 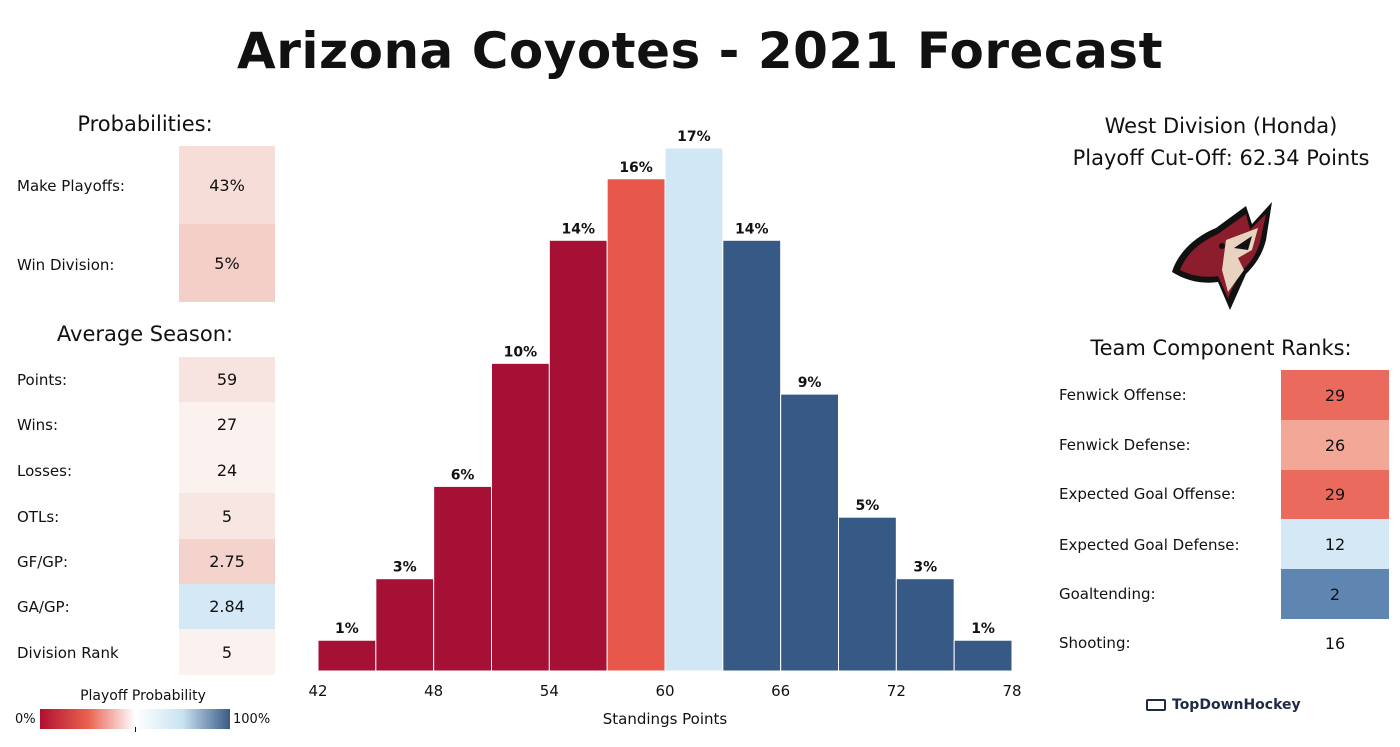 I want to click on bar-value-label: 9%, so click(x=810, y=383).